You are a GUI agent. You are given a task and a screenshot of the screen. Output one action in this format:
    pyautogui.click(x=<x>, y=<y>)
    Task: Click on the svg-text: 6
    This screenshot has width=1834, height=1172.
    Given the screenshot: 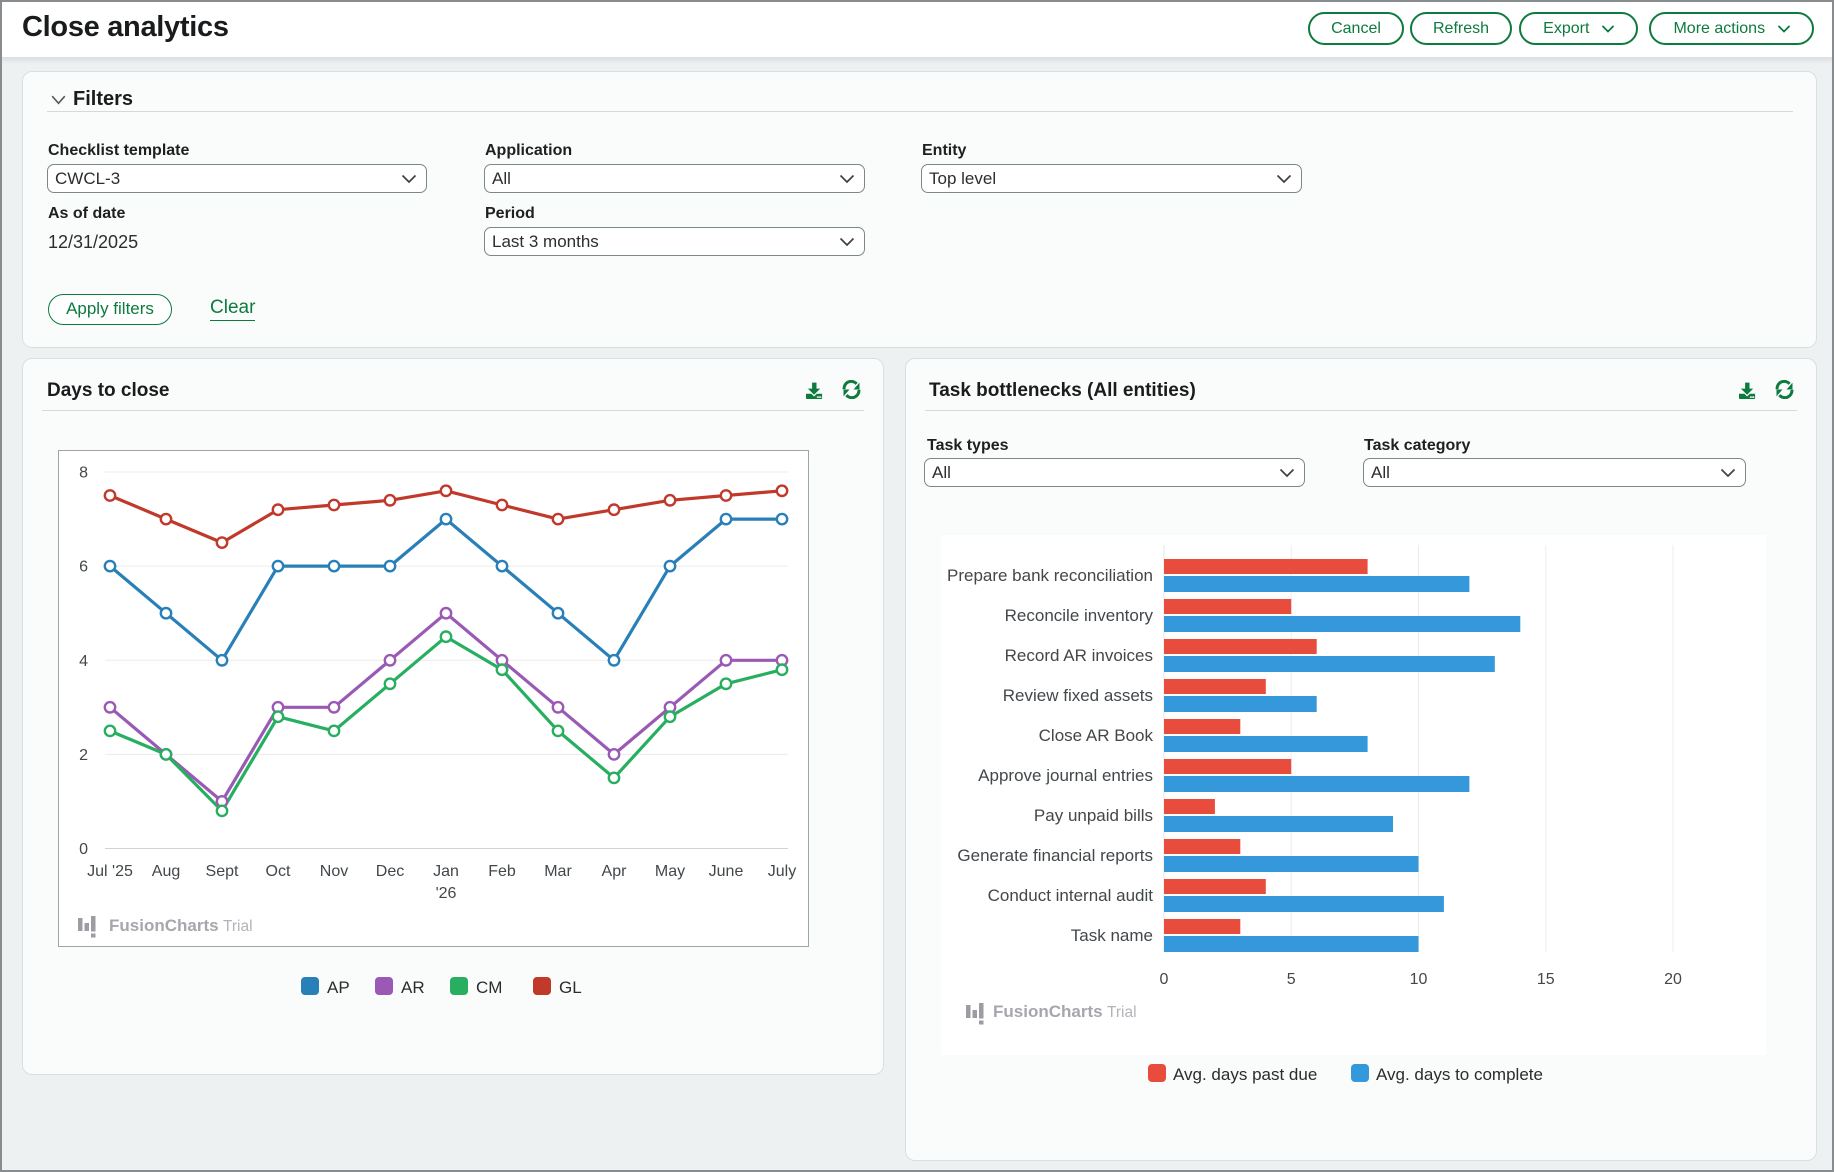 What is the action you would take?
    pyautogui.click(x=83, y=567)
    